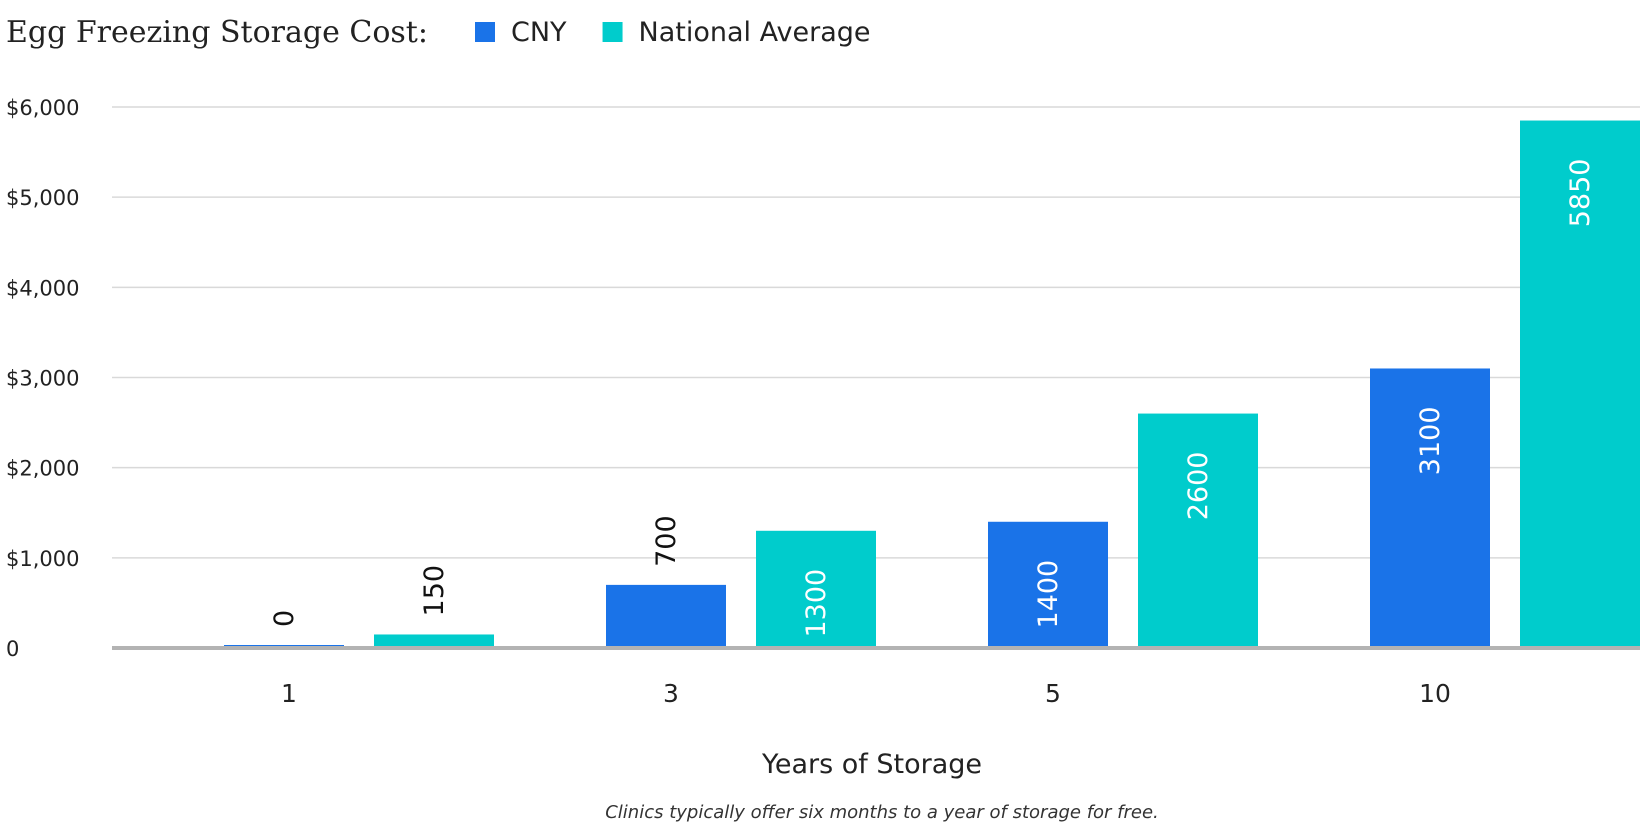 This screenshot has height=838, width=1640. I want to click on y-tick-label: $6,000, so click(42, 108).